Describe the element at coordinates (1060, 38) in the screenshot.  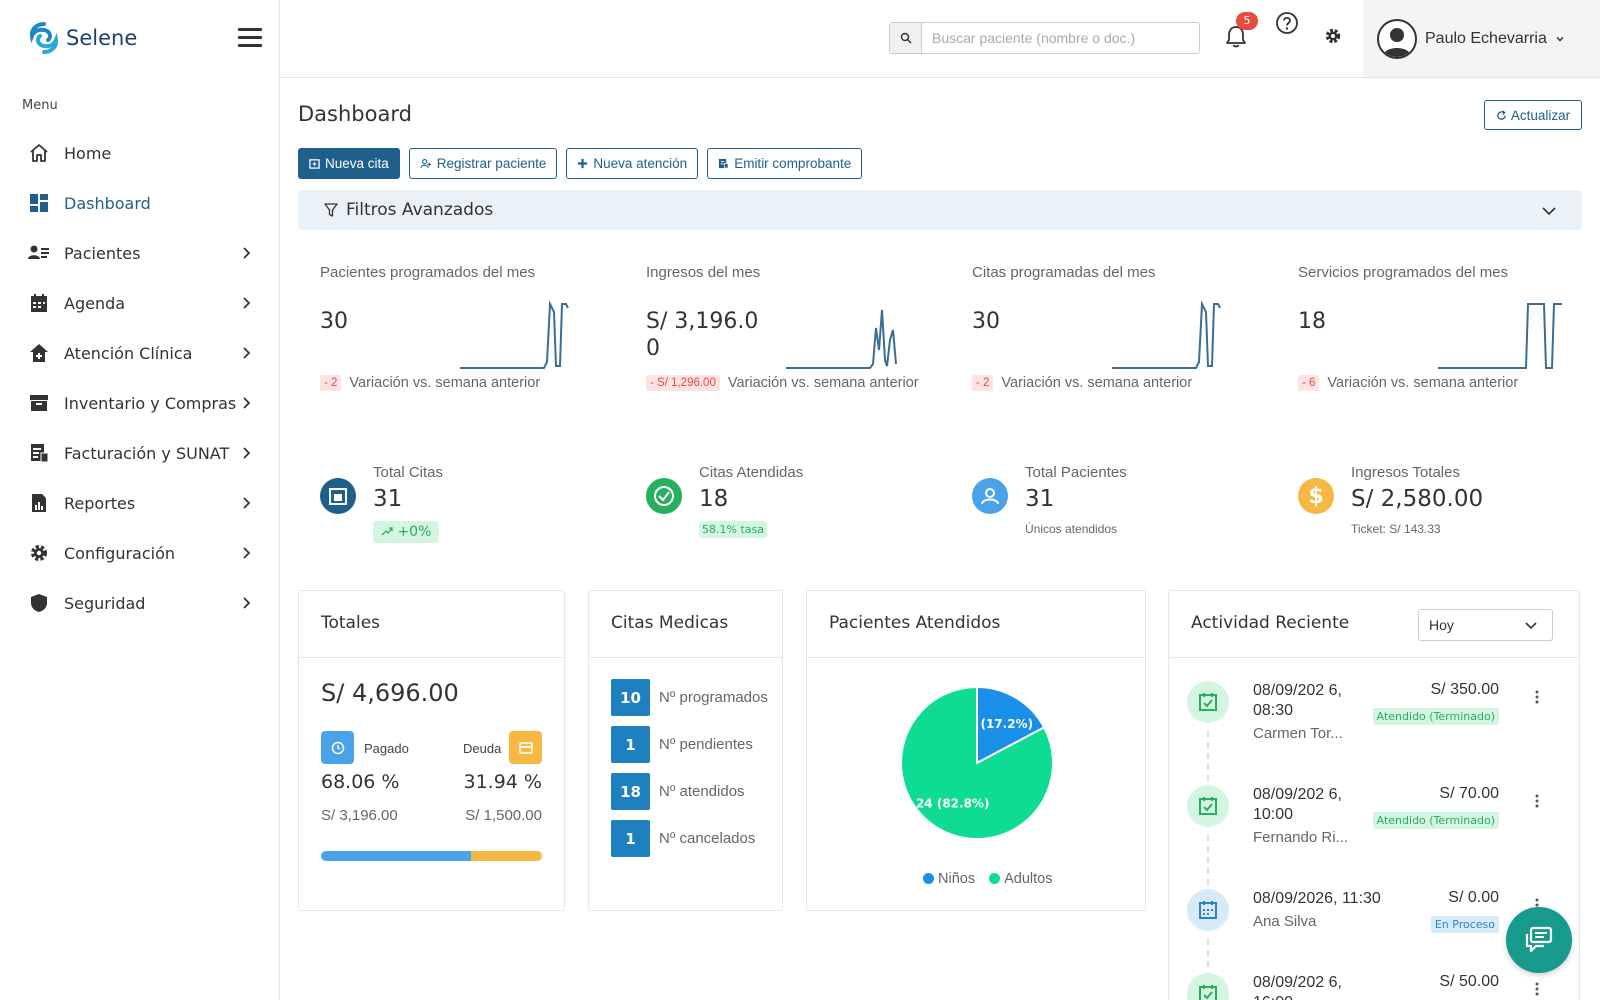
I see `search-input` at that location.